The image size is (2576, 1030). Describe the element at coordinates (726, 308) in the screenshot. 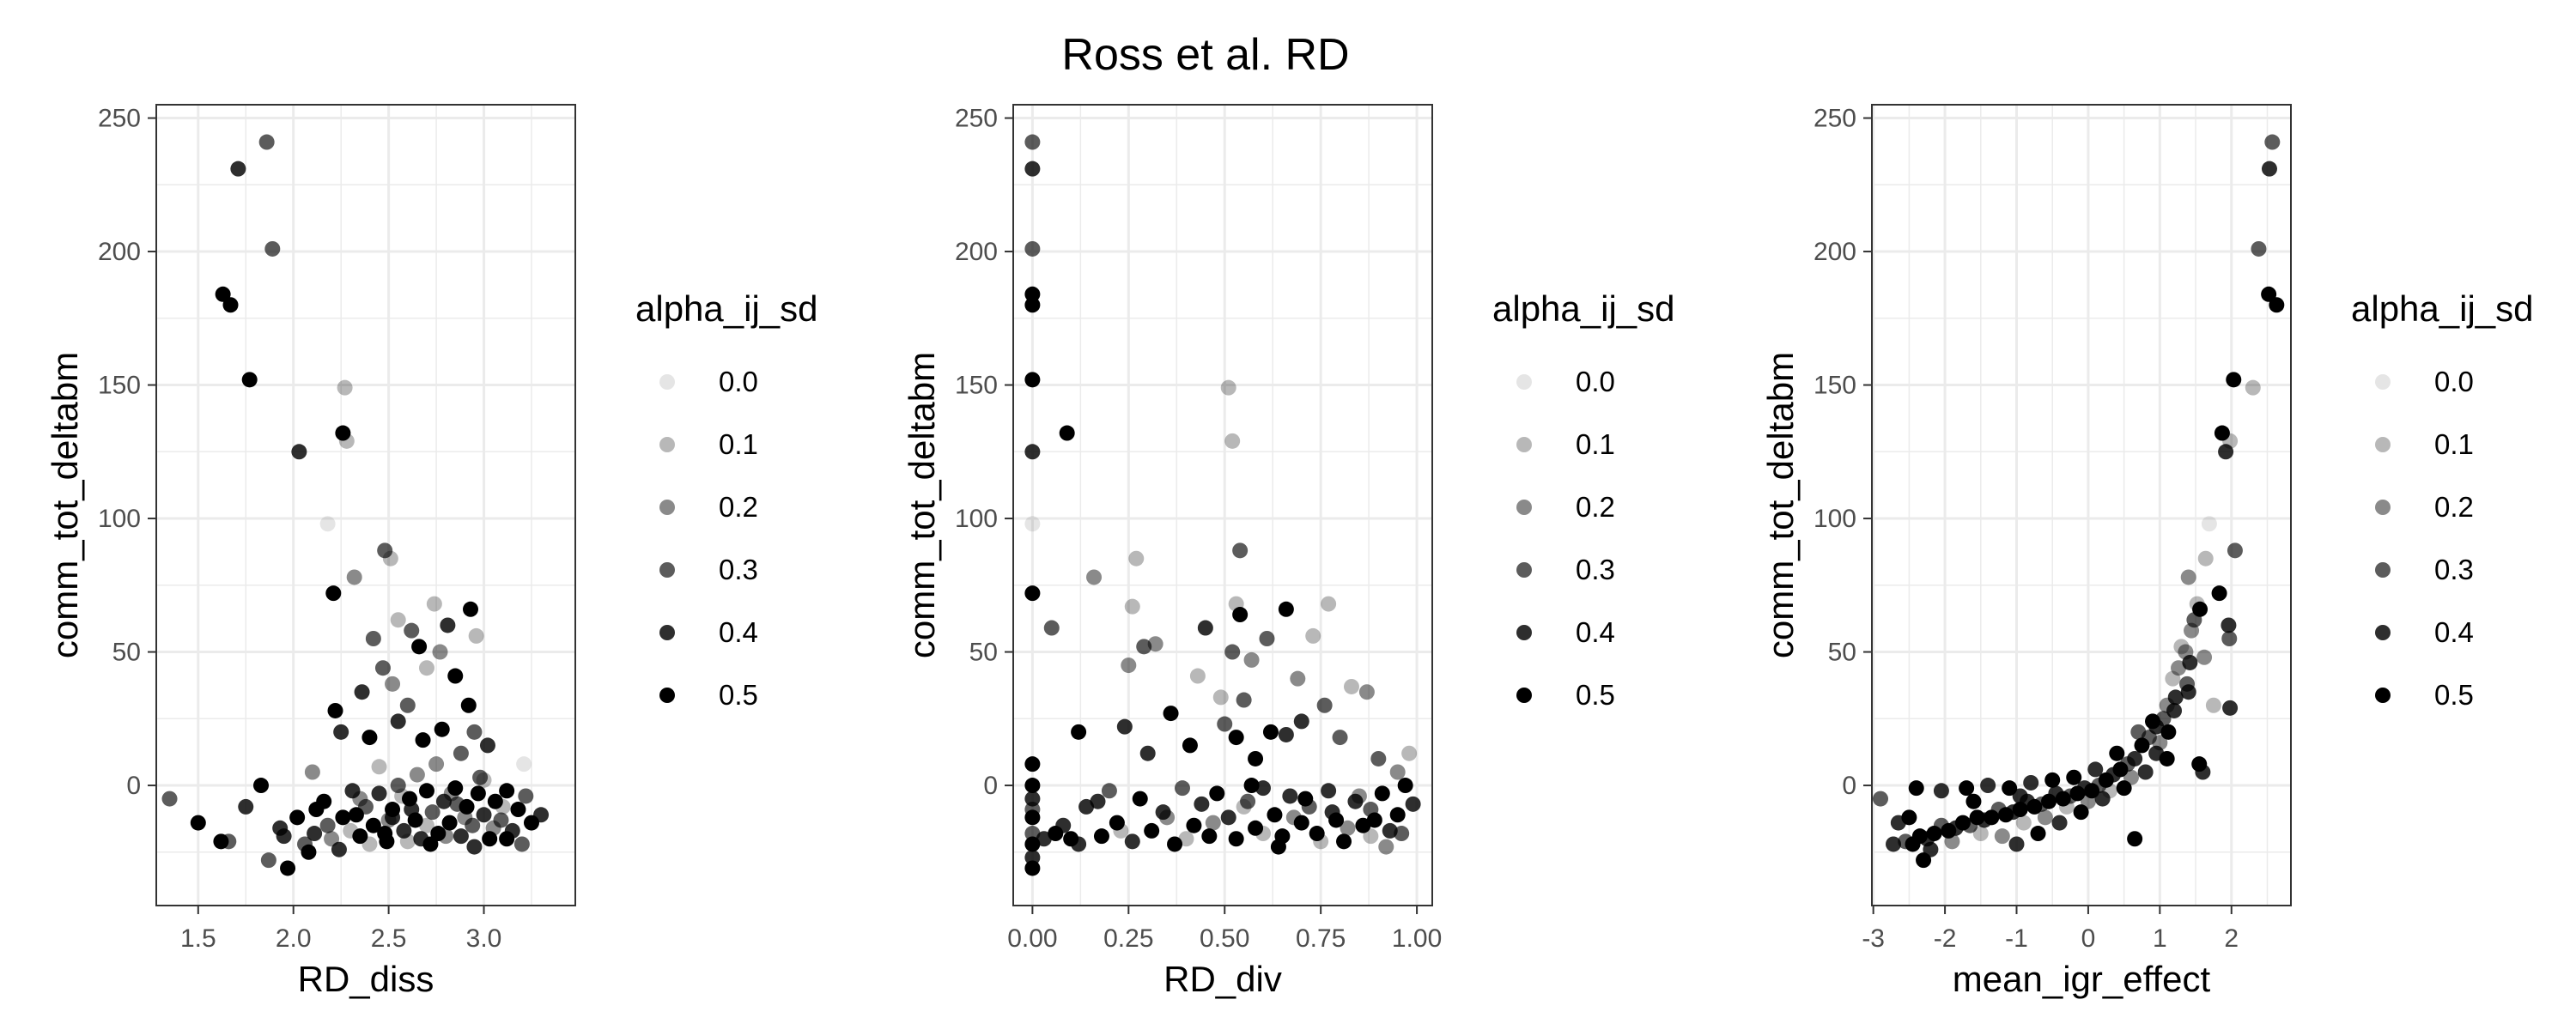

I see `legend-title: alpha_ij_sd` at that location.